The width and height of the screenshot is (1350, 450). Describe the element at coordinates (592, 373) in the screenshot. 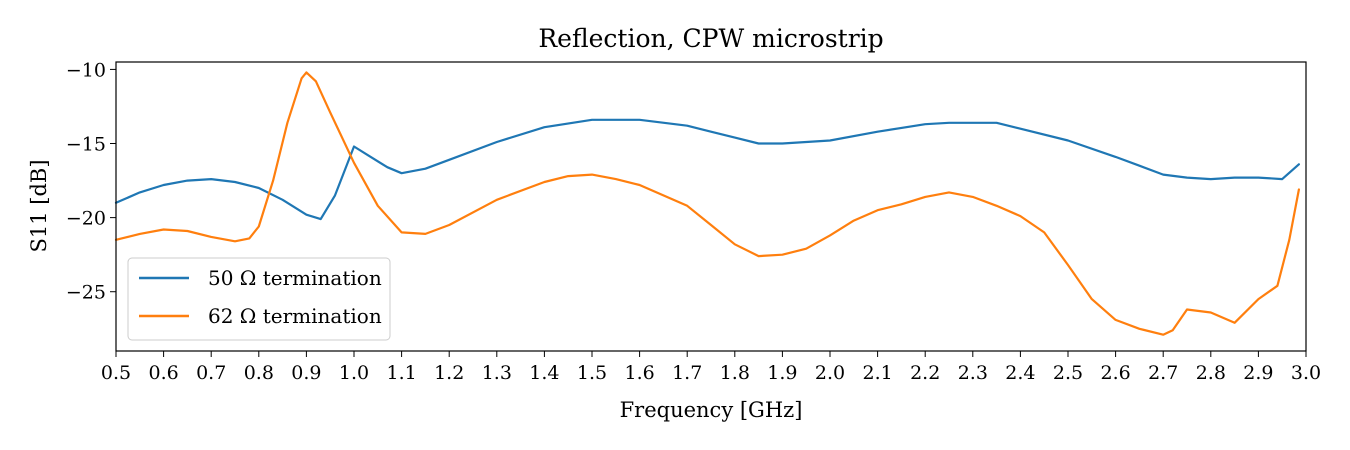

I see `x-tick-label-10: 1.5` at that location.